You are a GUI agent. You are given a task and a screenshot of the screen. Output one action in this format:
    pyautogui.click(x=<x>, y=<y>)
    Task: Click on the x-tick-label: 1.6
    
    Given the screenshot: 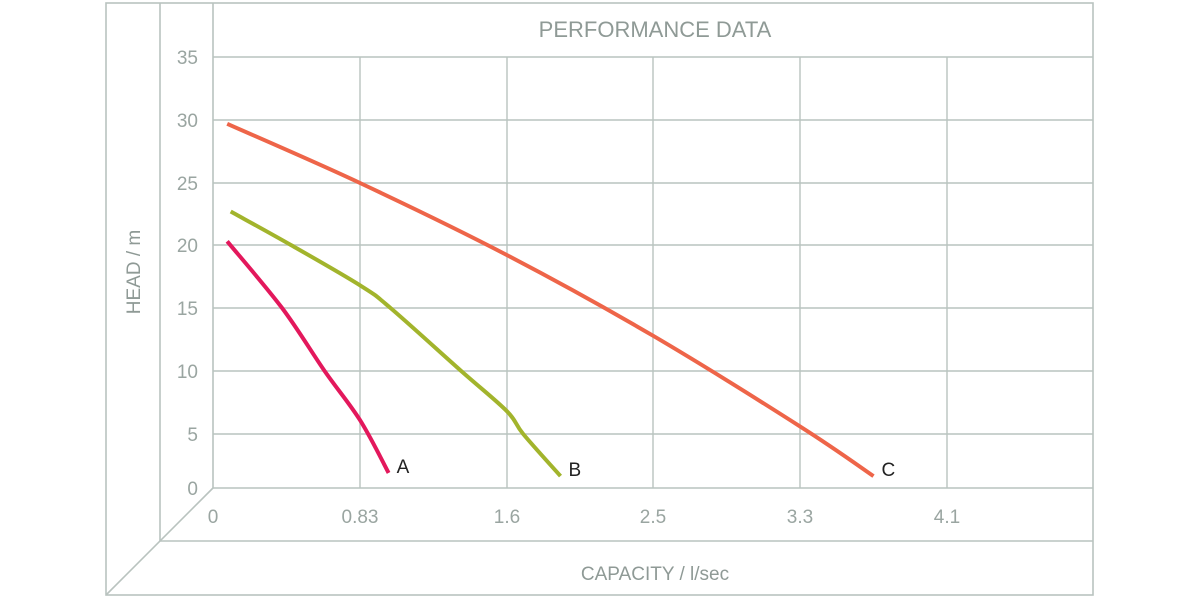 What is the action you would take?
    pyautogui.click(x=507, y=517)
    